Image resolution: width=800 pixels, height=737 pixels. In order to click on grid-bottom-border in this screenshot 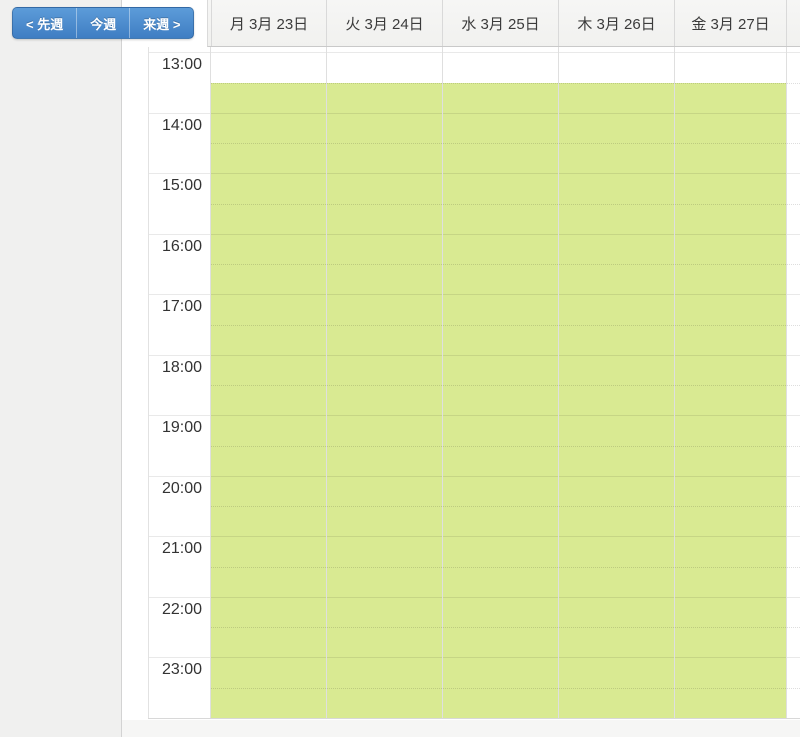, I will do `click(474, 718)`.